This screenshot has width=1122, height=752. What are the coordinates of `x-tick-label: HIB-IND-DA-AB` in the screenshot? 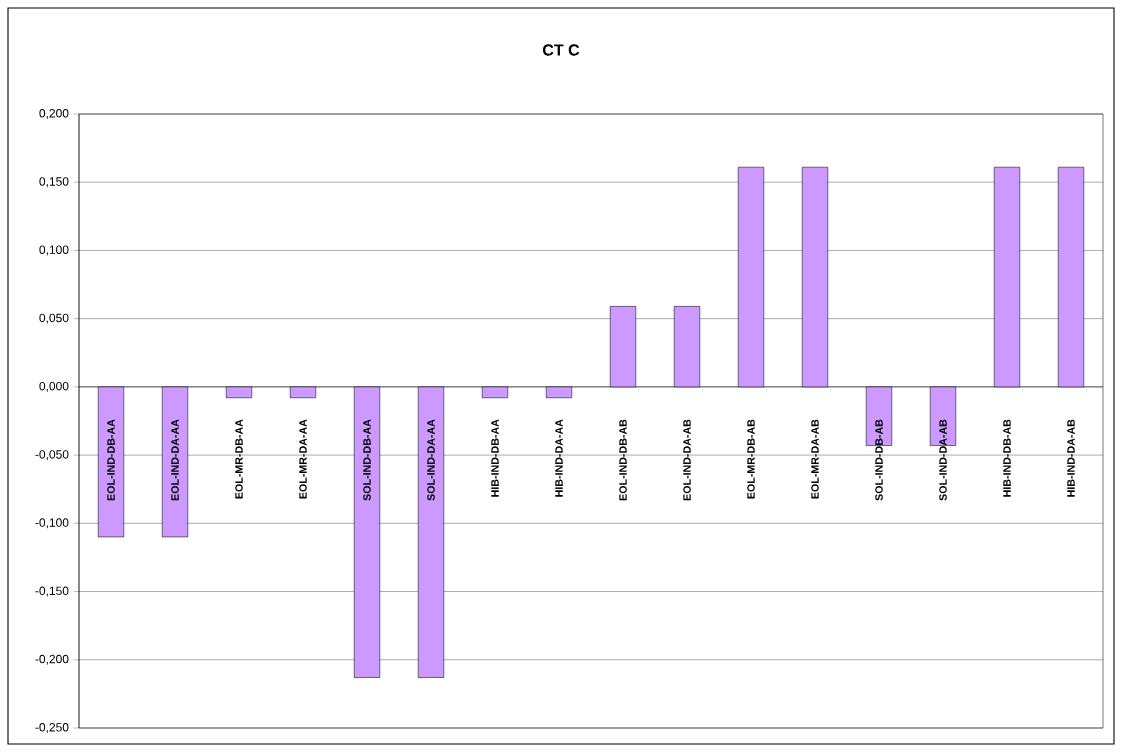 It's located at (1071, 458).